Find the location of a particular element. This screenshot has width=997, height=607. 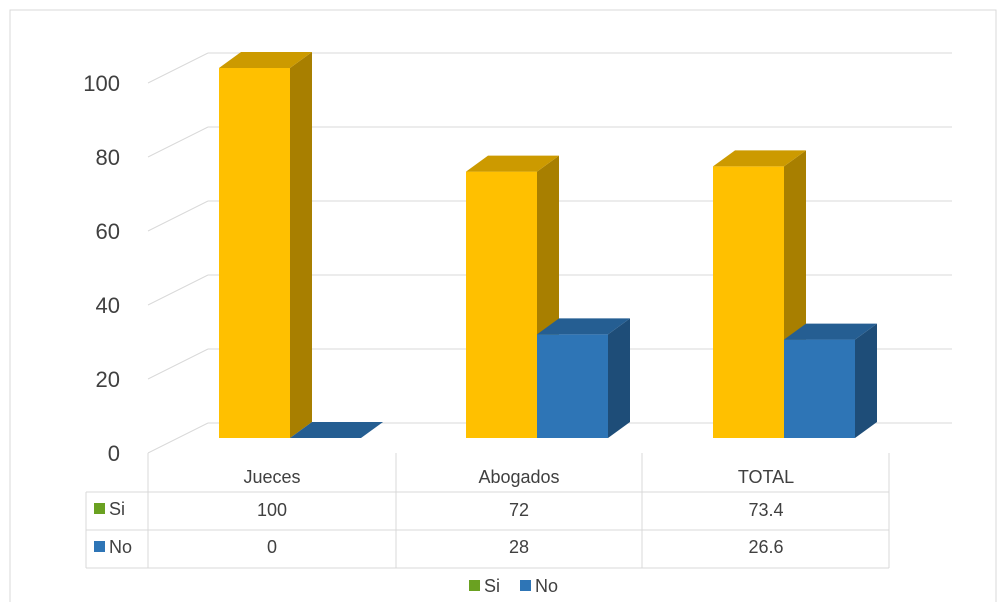

legend-label-si: Si is located at coordinates (492, 586).